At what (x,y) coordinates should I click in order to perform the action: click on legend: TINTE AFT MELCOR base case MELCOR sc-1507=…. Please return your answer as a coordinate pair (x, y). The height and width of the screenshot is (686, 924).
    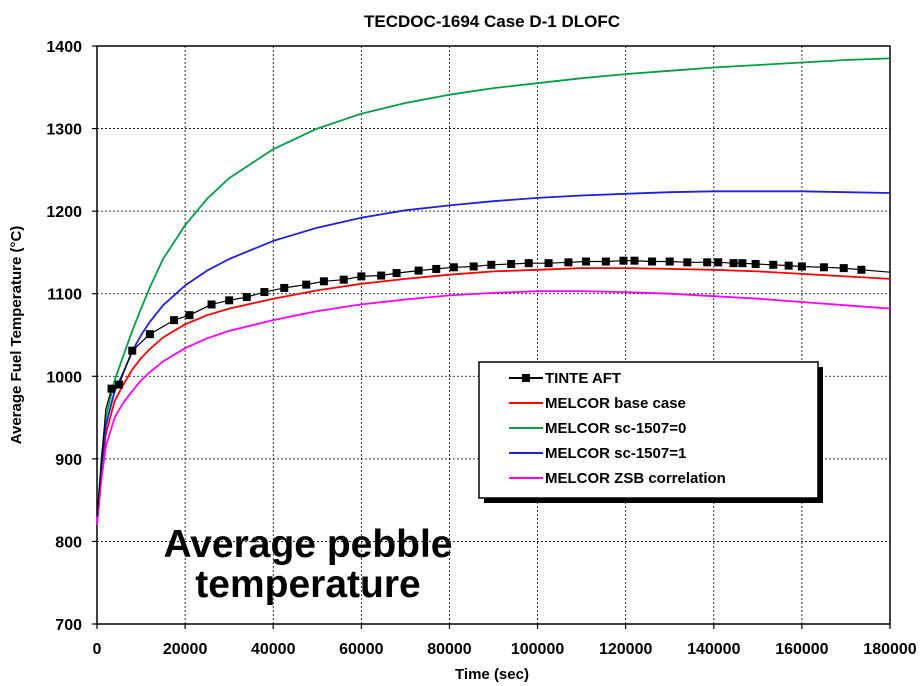
    Looking at the image, I should click on (650, 432).